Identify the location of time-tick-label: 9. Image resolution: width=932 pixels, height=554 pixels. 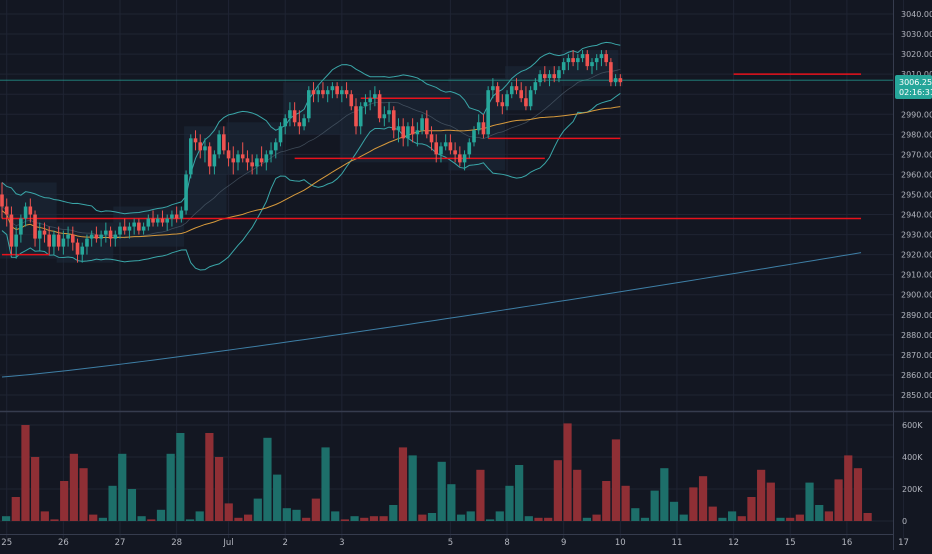
(563, 543).